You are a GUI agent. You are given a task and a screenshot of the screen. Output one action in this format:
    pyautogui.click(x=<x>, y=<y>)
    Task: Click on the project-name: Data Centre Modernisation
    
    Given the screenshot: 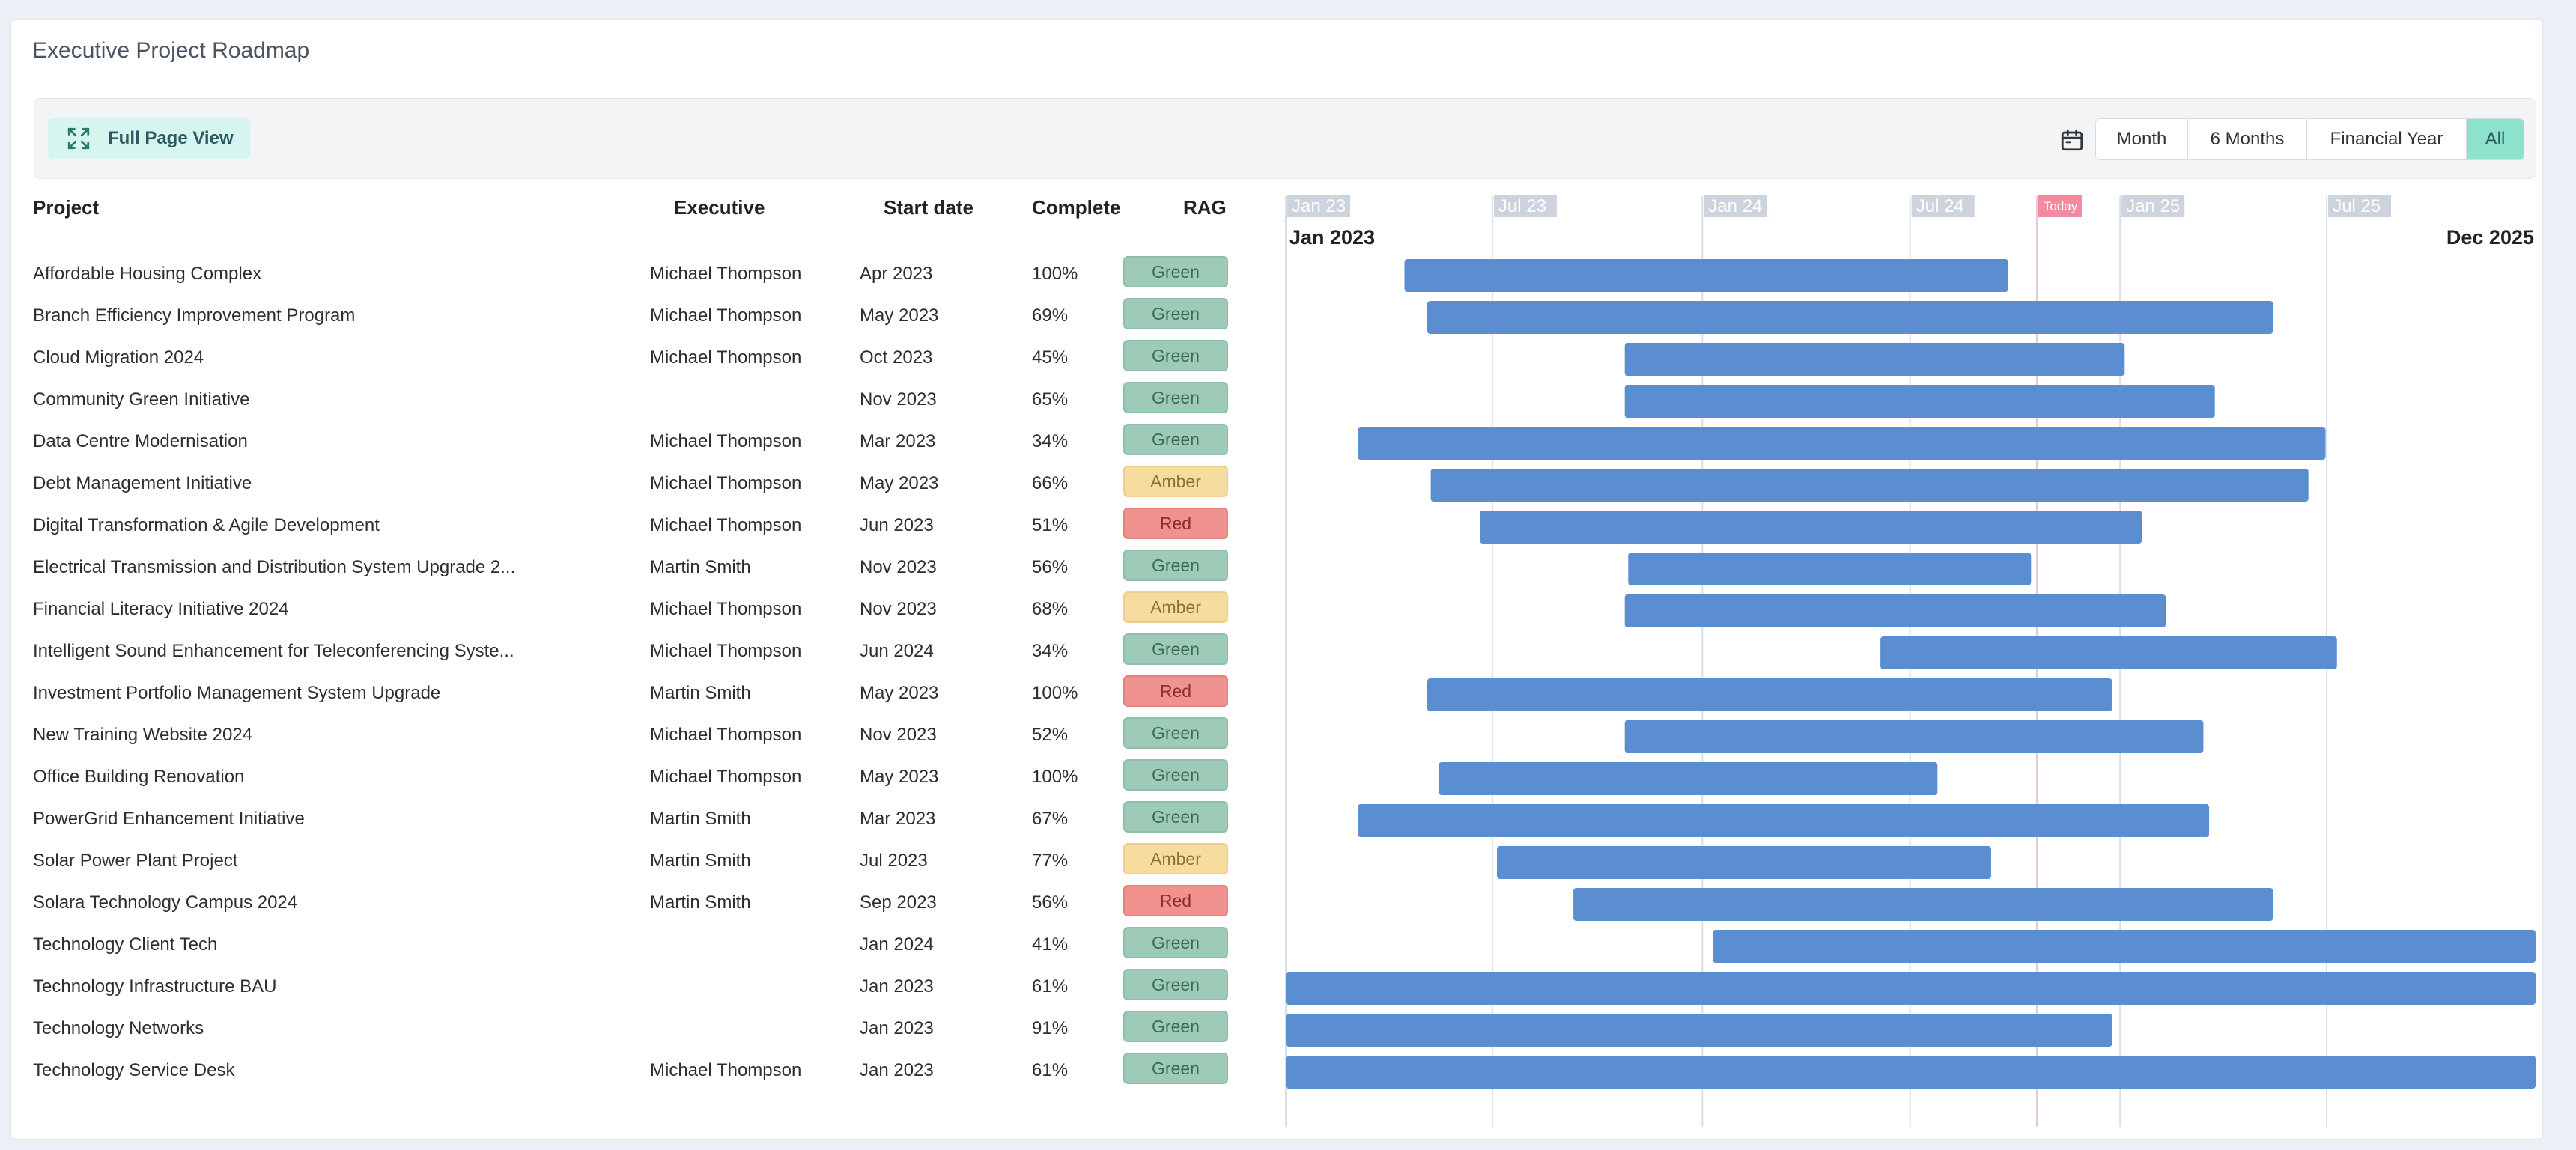 What is the action you would take?
    pyautogui.click(x=140, y=441)
    